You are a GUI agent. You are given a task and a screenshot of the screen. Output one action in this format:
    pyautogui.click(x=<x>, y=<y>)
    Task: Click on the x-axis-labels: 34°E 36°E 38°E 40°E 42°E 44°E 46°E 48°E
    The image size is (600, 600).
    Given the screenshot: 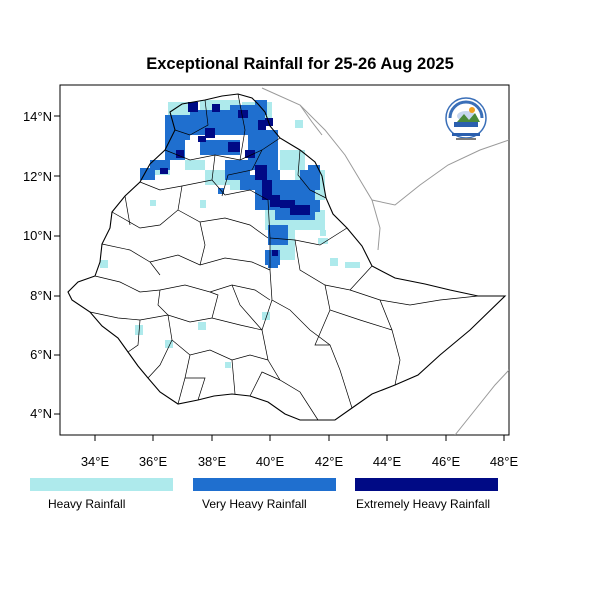 What is the action you would take?
    pyautogui.click(x=300, y=461)
    